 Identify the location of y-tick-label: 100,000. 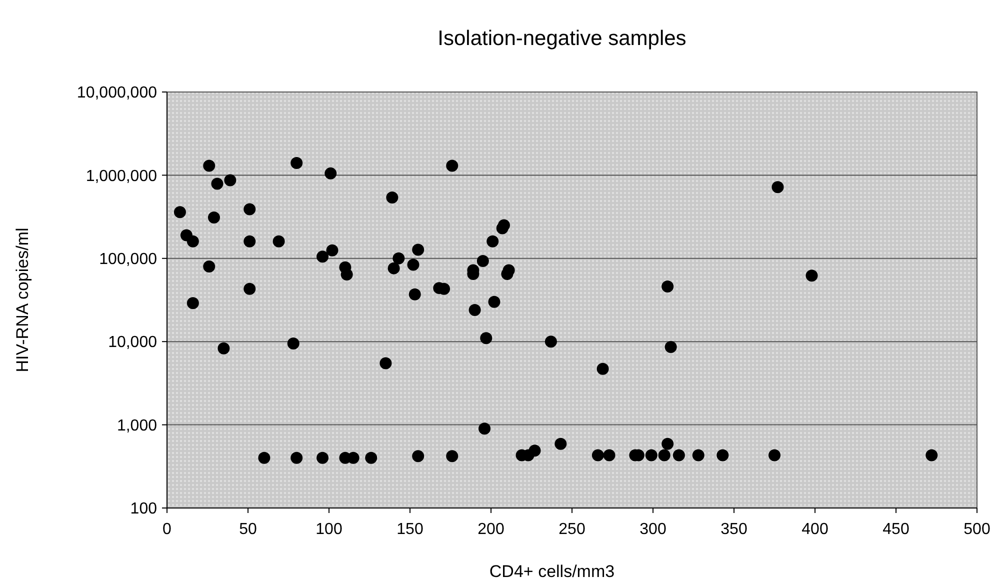
(128, 259).